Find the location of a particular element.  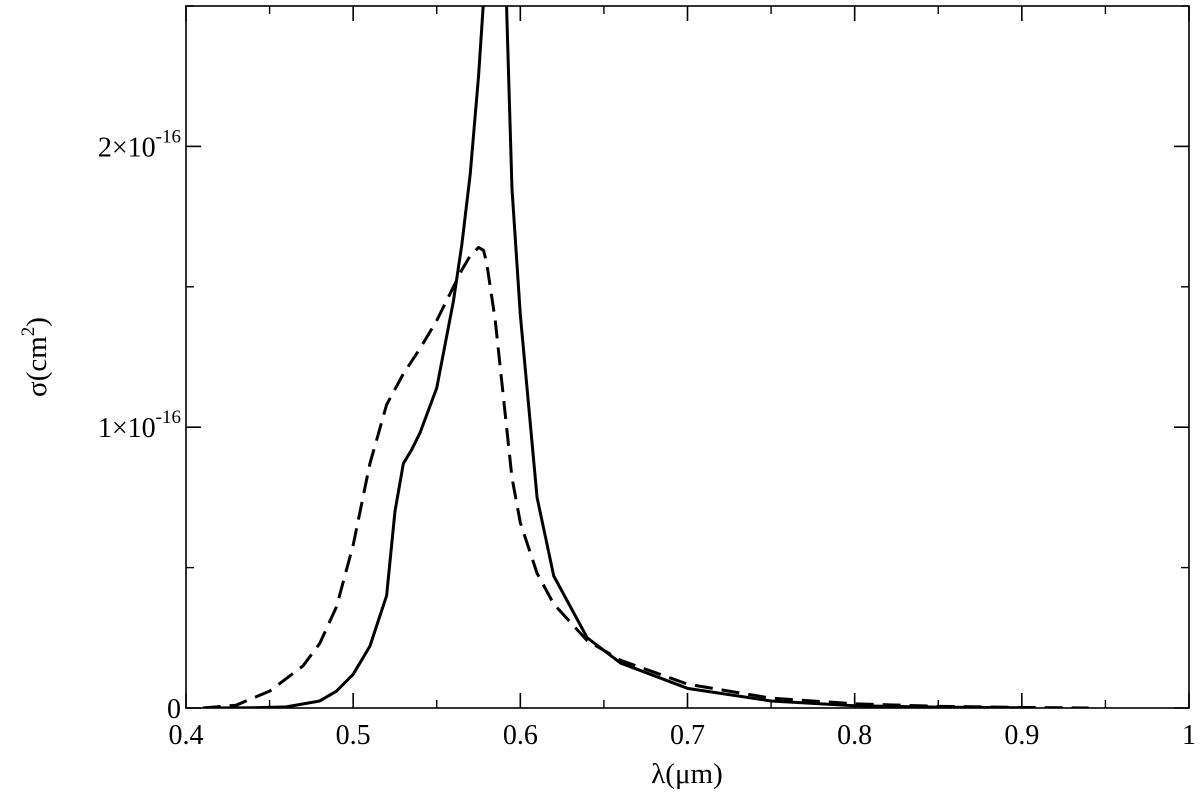

x-tick-label: 0.5 is located at coordinates (353, 735).